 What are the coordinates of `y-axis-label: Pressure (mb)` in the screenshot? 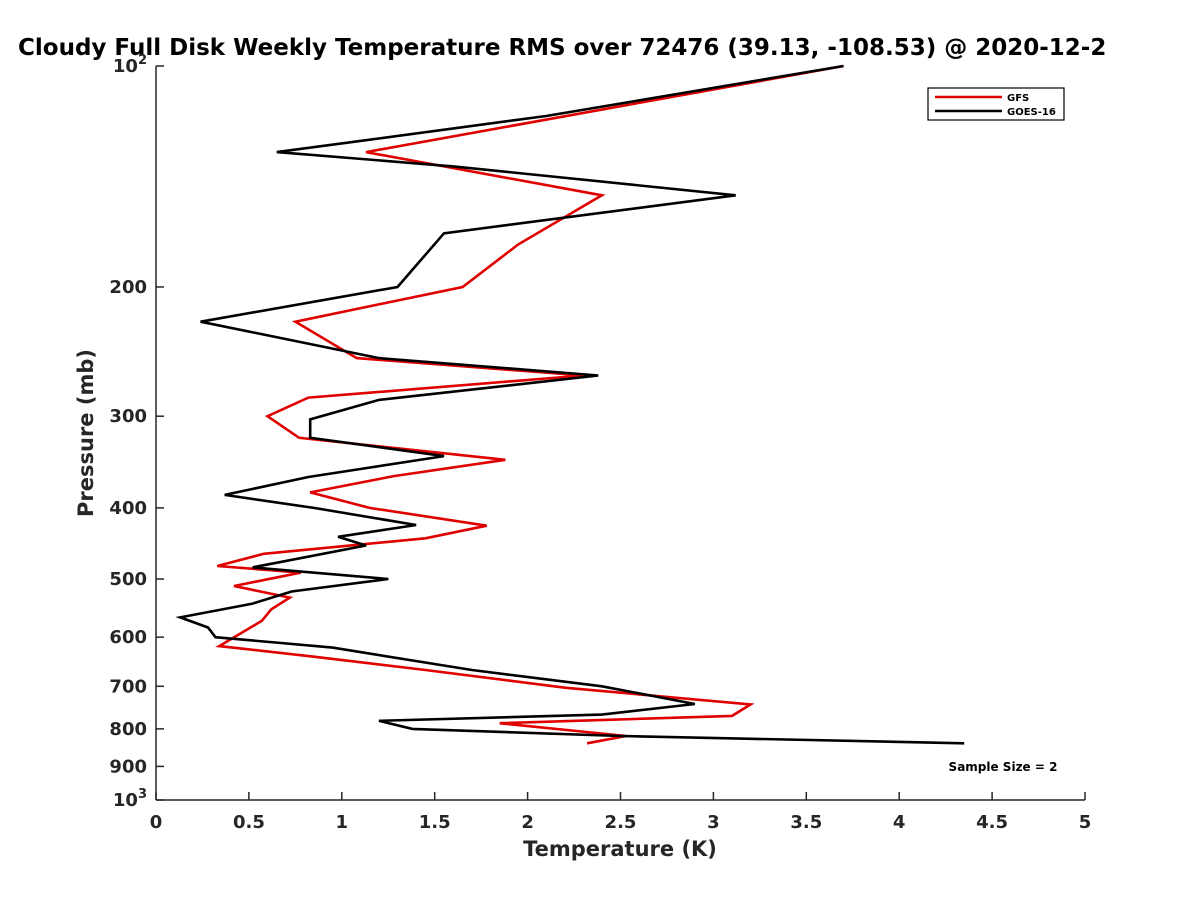 It's located at (86, 433).